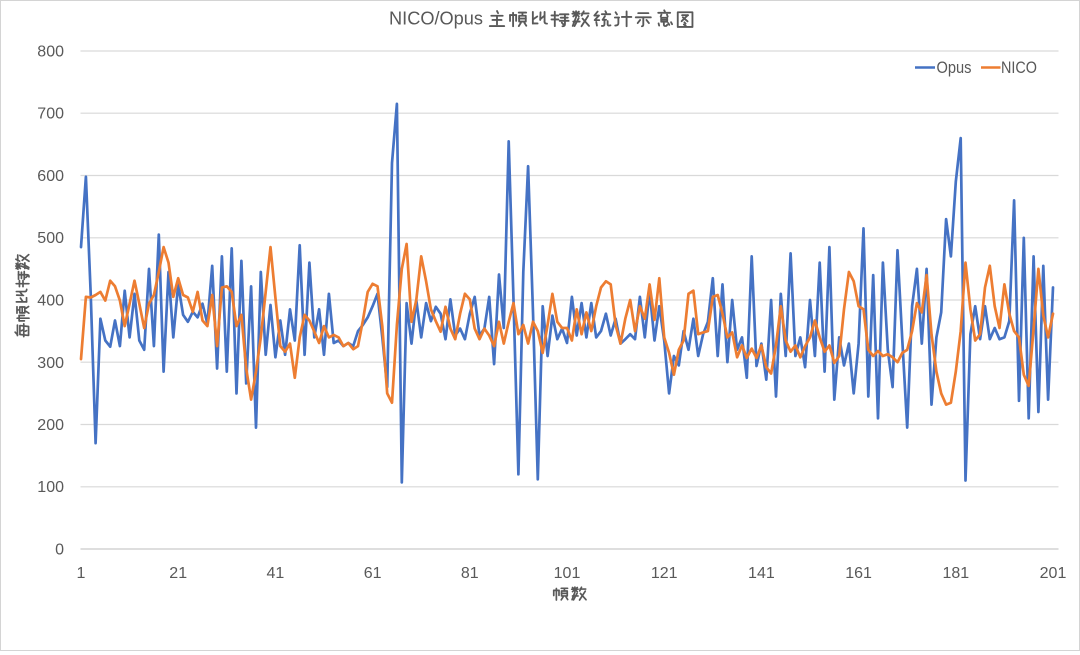  Describe the element at coordinates (567, 573) in the screenshot. I see `svg-text: 101` at that location.